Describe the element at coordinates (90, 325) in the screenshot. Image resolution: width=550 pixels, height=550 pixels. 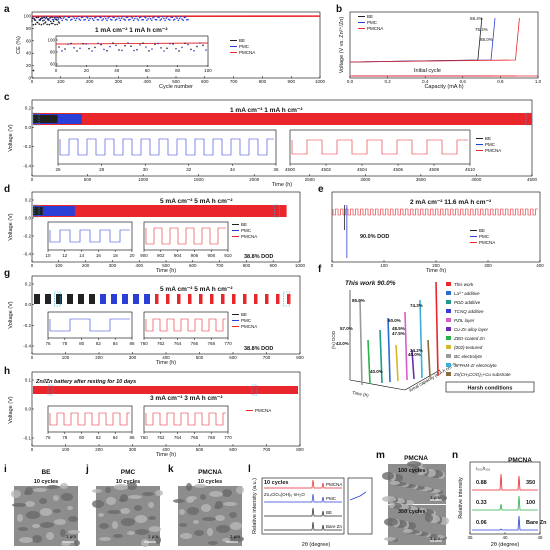
I see `inset-g-left` at that location.